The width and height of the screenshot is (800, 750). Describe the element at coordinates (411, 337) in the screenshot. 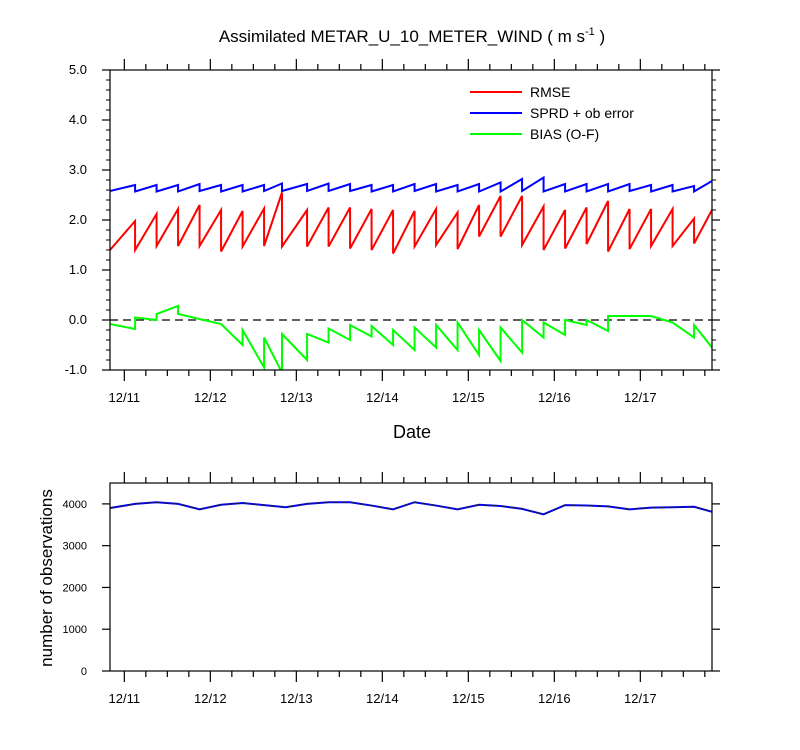

I see `series-line-bias-o-f` at that location.